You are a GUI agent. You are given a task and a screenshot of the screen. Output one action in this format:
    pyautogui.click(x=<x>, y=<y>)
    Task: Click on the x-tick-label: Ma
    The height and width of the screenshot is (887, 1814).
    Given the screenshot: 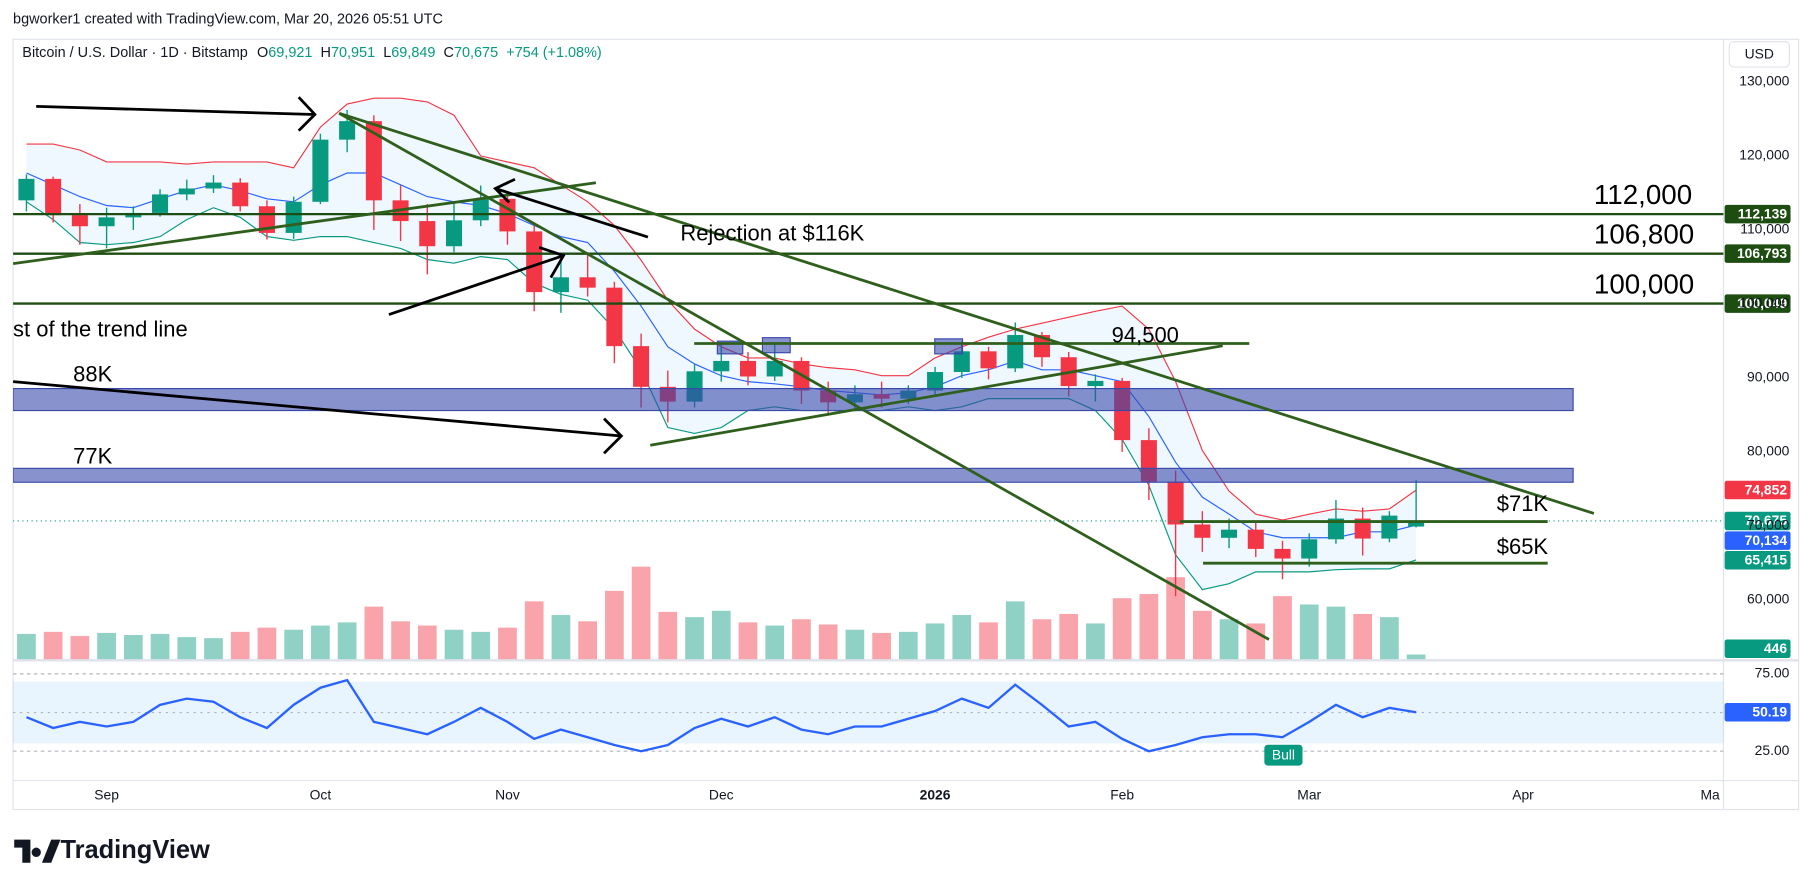 What is the action you would take?
    pyautogui.click(x=1710, y=794)
    